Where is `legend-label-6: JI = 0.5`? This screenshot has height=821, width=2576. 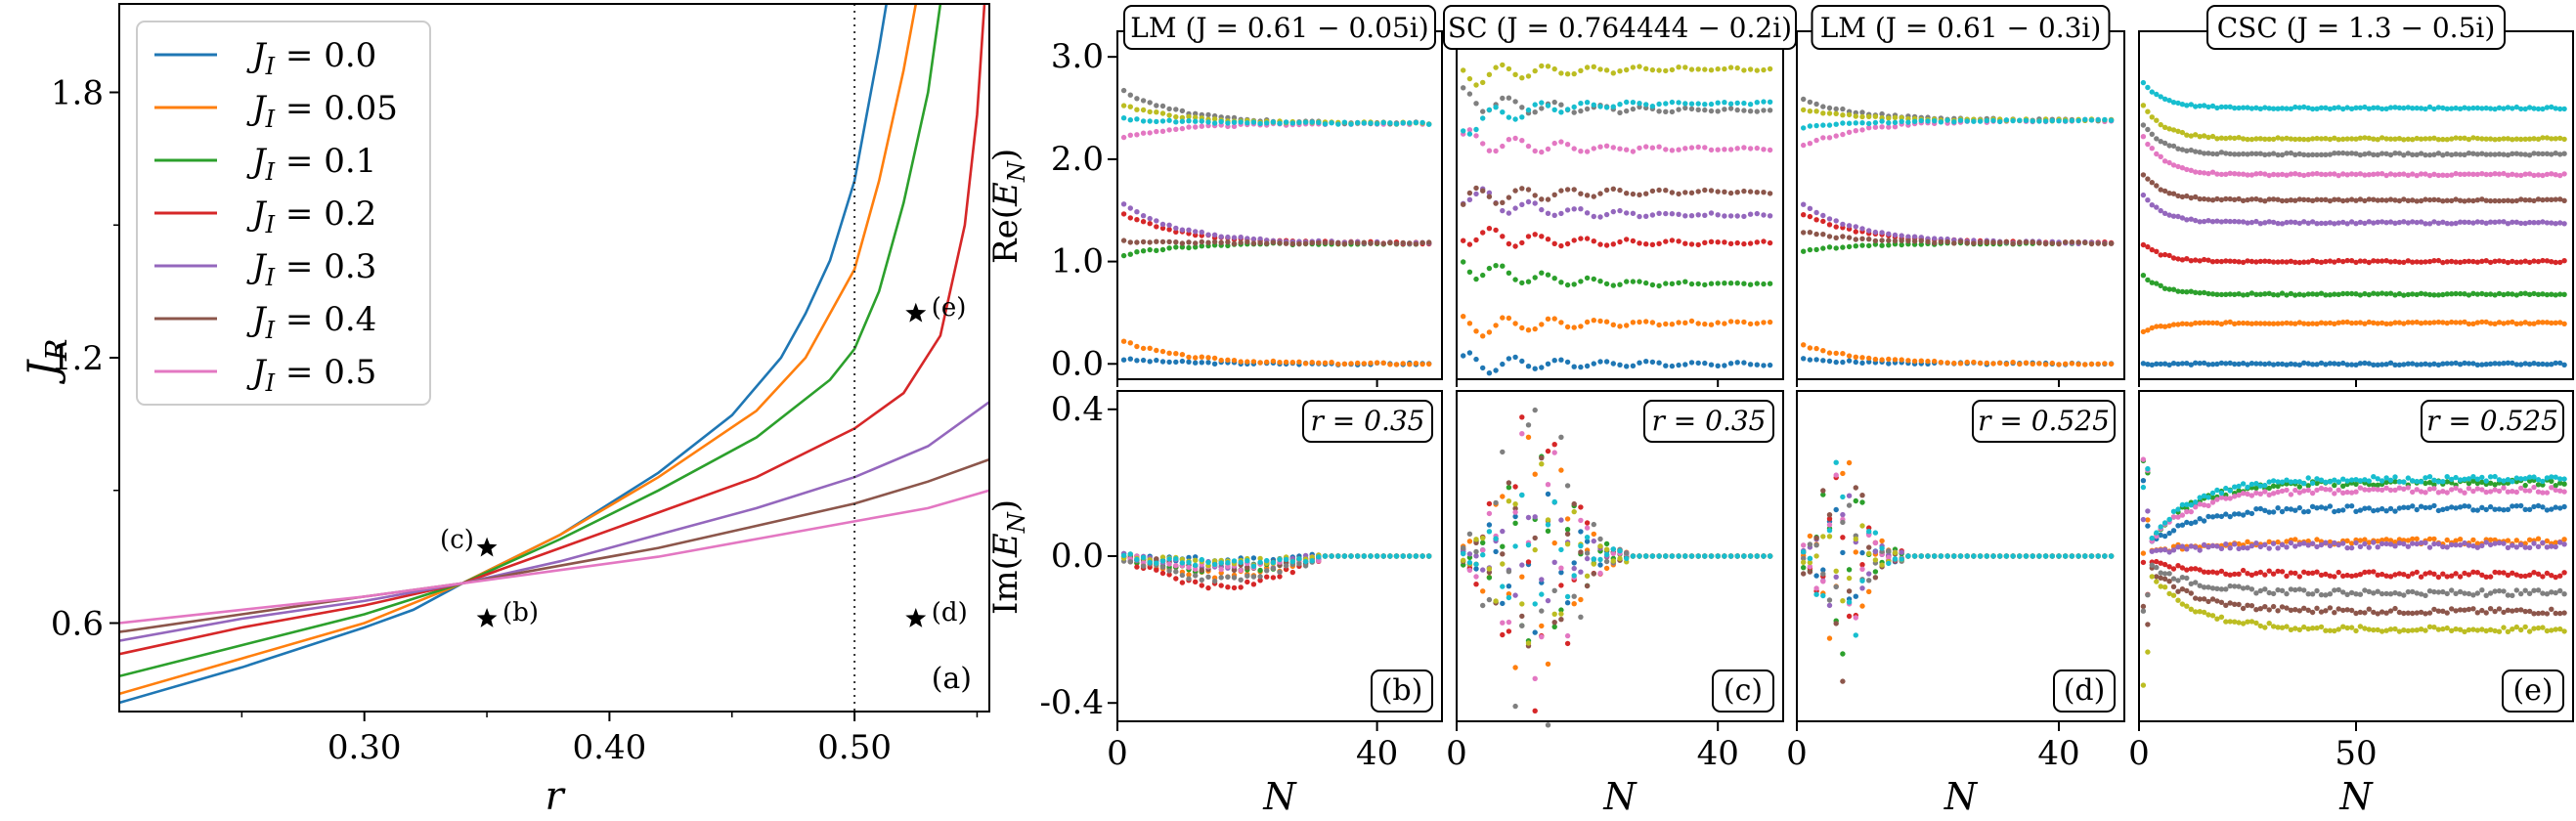
legend-label-6: JI = 0.5 is located at coordinates (311, 375).